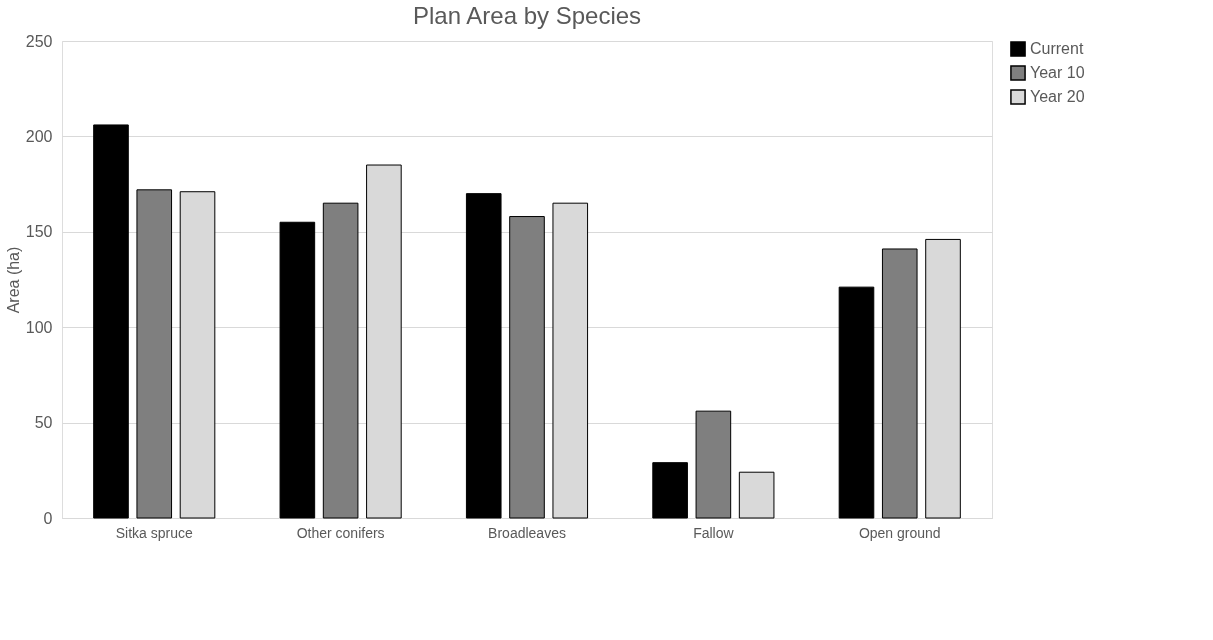 The height and width of the screenshot is (640, 1213). What do you see at coordinates (714, 532) in the screenshot?
I see `x-tick-label: Fallow` at bounding box center [714, 532].